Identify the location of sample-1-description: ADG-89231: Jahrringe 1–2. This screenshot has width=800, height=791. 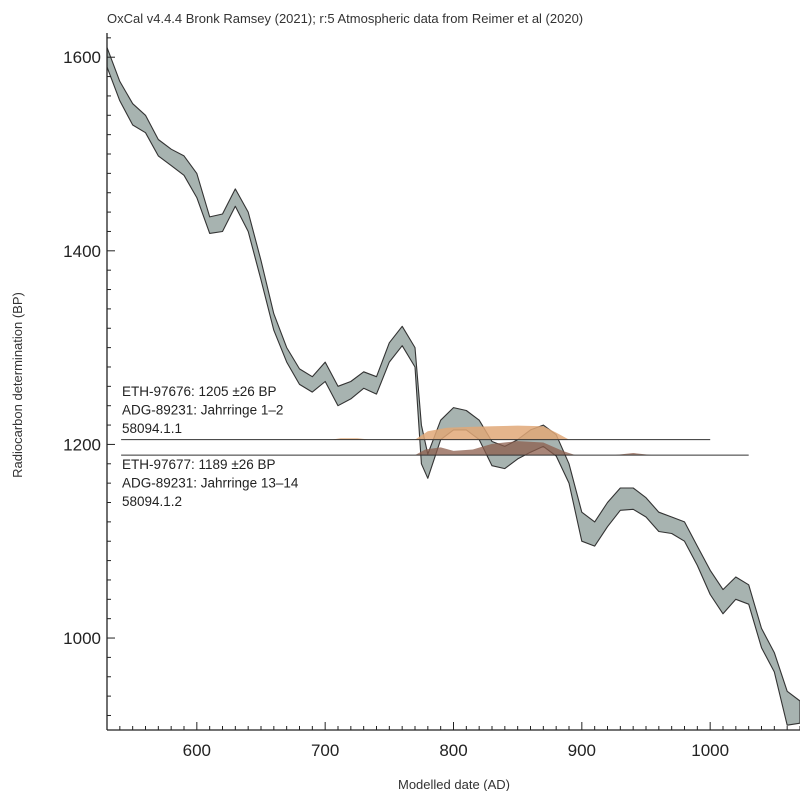
(202, 410).